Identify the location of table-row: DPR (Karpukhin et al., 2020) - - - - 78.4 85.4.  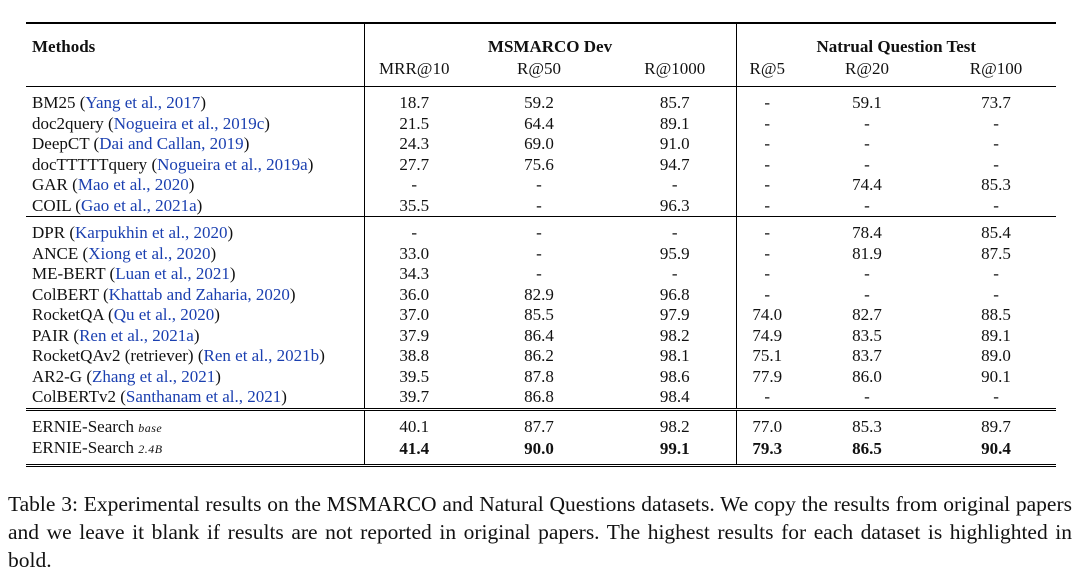
(541, 230).